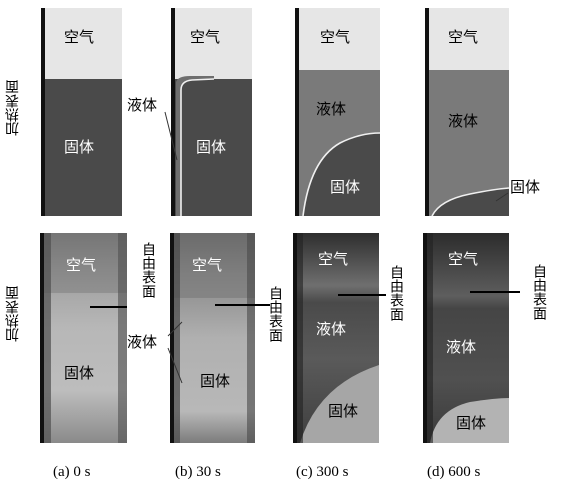 Image resolution: width=563 pixels, height=489 pixels. Describe the element at coordinates (215, 381) in the screenshot. I see `label-solid-b-photo: 固体` at that location.